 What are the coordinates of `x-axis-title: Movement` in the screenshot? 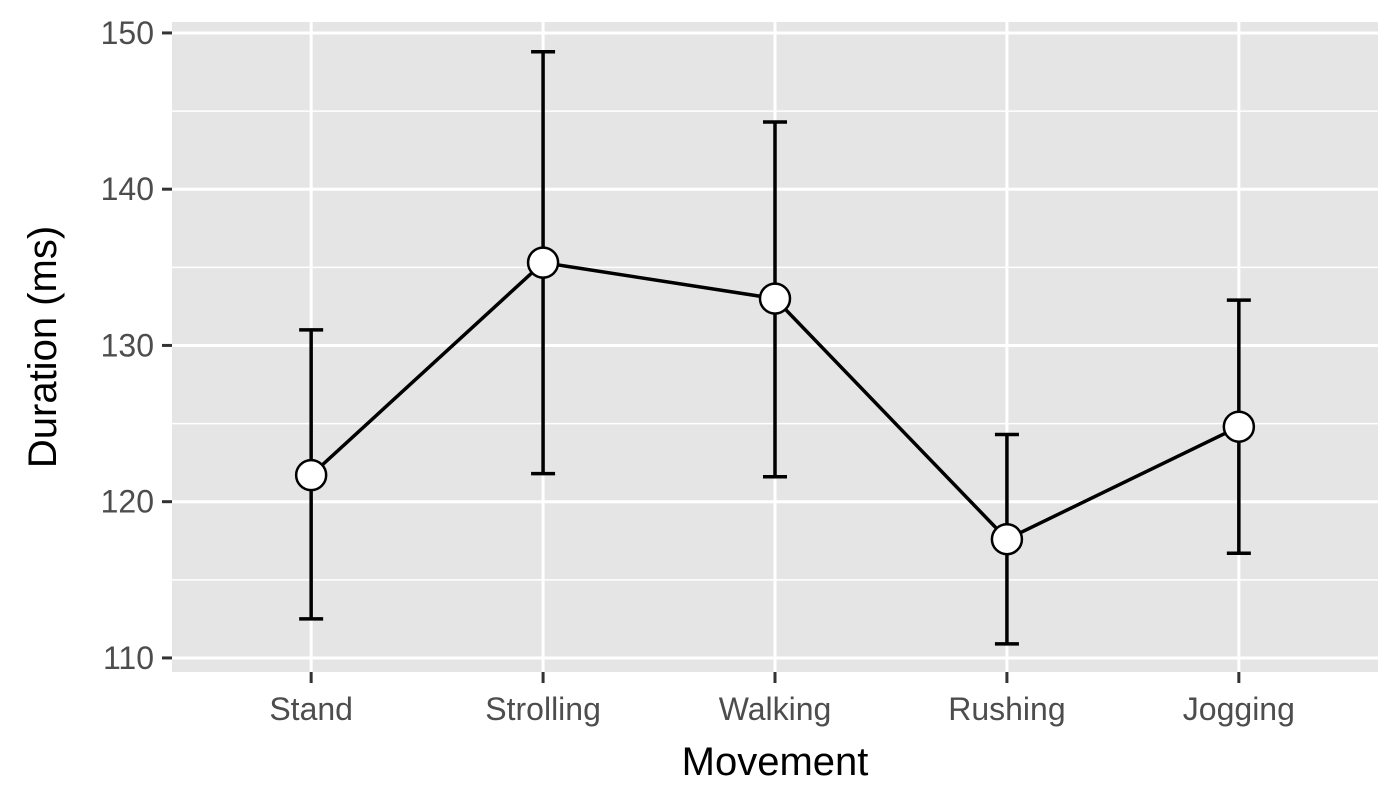 It's located at (775, 762).